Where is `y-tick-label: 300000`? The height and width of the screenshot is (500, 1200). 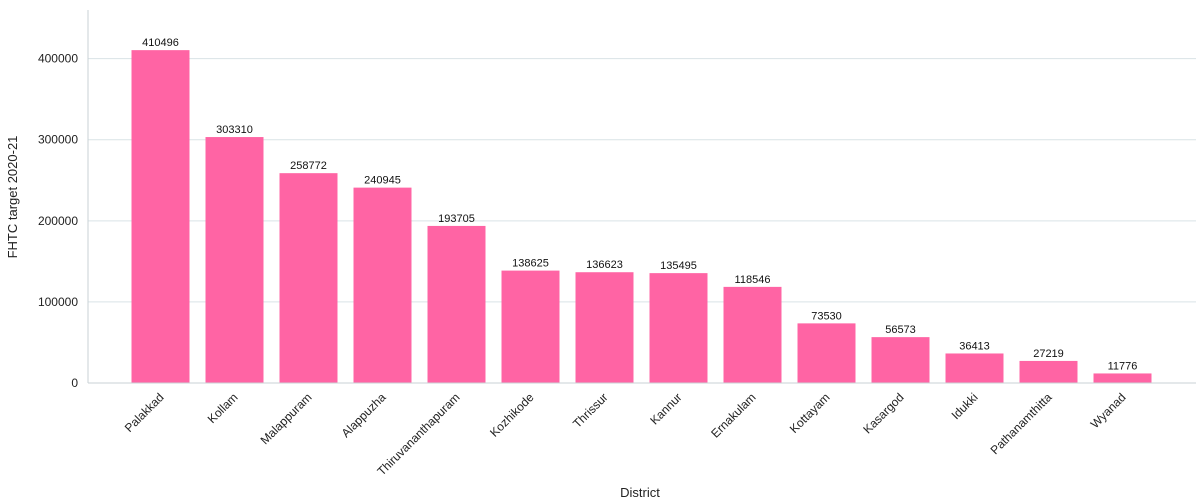 y-tick-label: 300000 is located at coordinates (58, 140).